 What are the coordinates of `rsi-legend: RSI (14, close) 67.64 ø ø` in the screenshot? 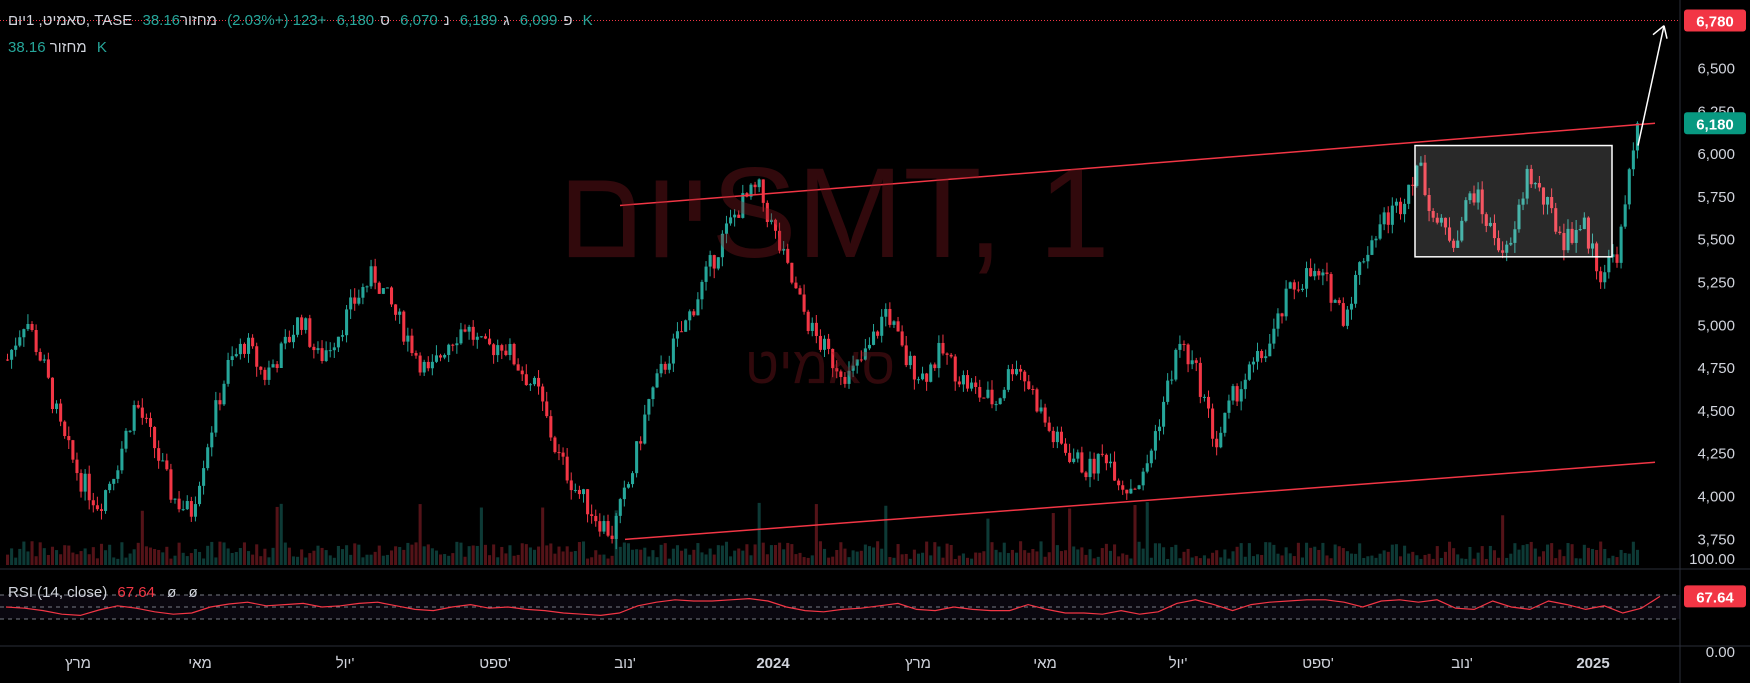 It's located at (103, 592).